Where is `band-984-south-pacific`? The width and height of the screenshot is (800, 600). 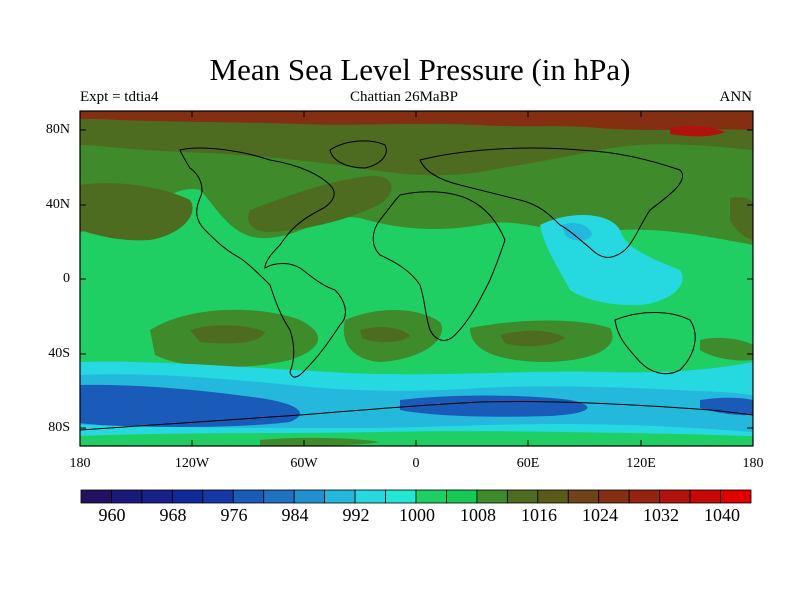
band-984-south-pacific is located at coordinates (190, 405).